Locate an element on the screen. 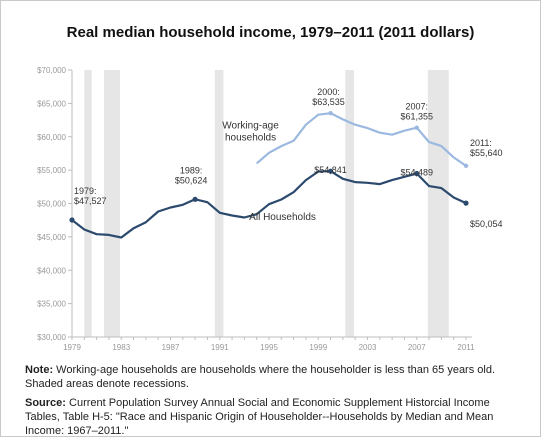 The image size is (541, 438). working-age-line is located at coordinates (361, 139).